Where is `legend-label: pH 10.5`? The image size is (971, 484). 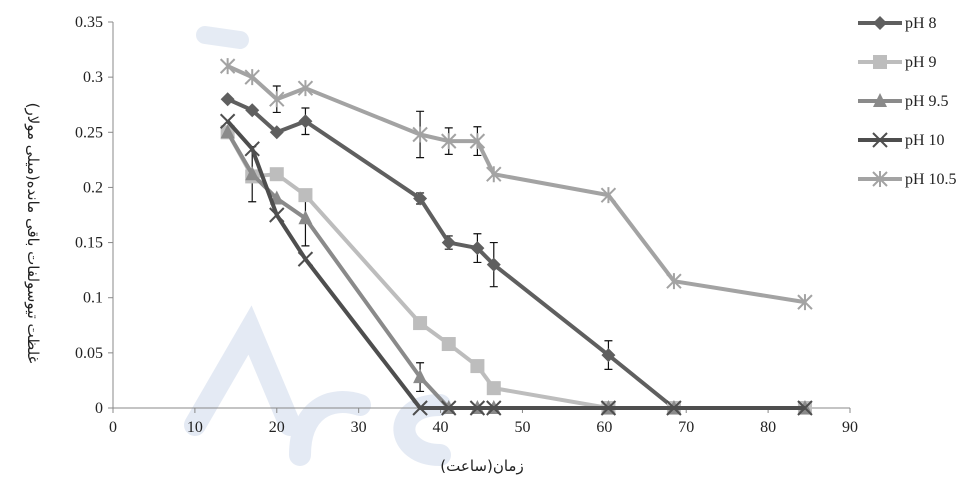
legend-label: pH 10.5 is located at coordinates (931, 179).